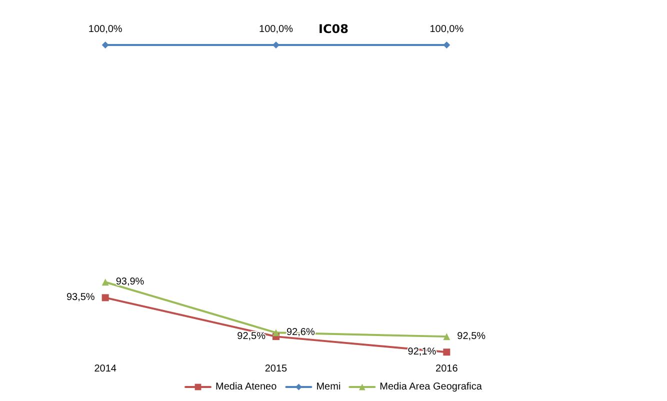  Describe the element at coordinates (276, 369) in the screenshot. I see `x-tick-label: 2015` at that location.